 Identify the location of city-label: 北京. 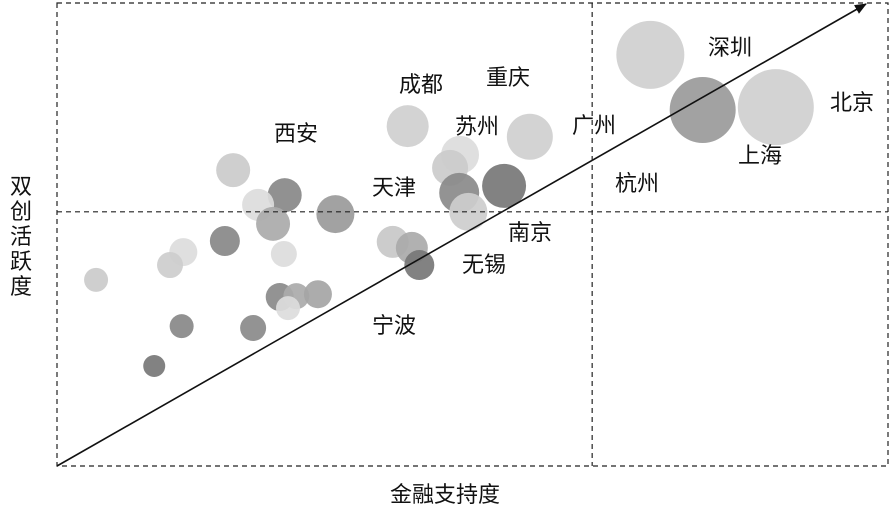
(852, 102).